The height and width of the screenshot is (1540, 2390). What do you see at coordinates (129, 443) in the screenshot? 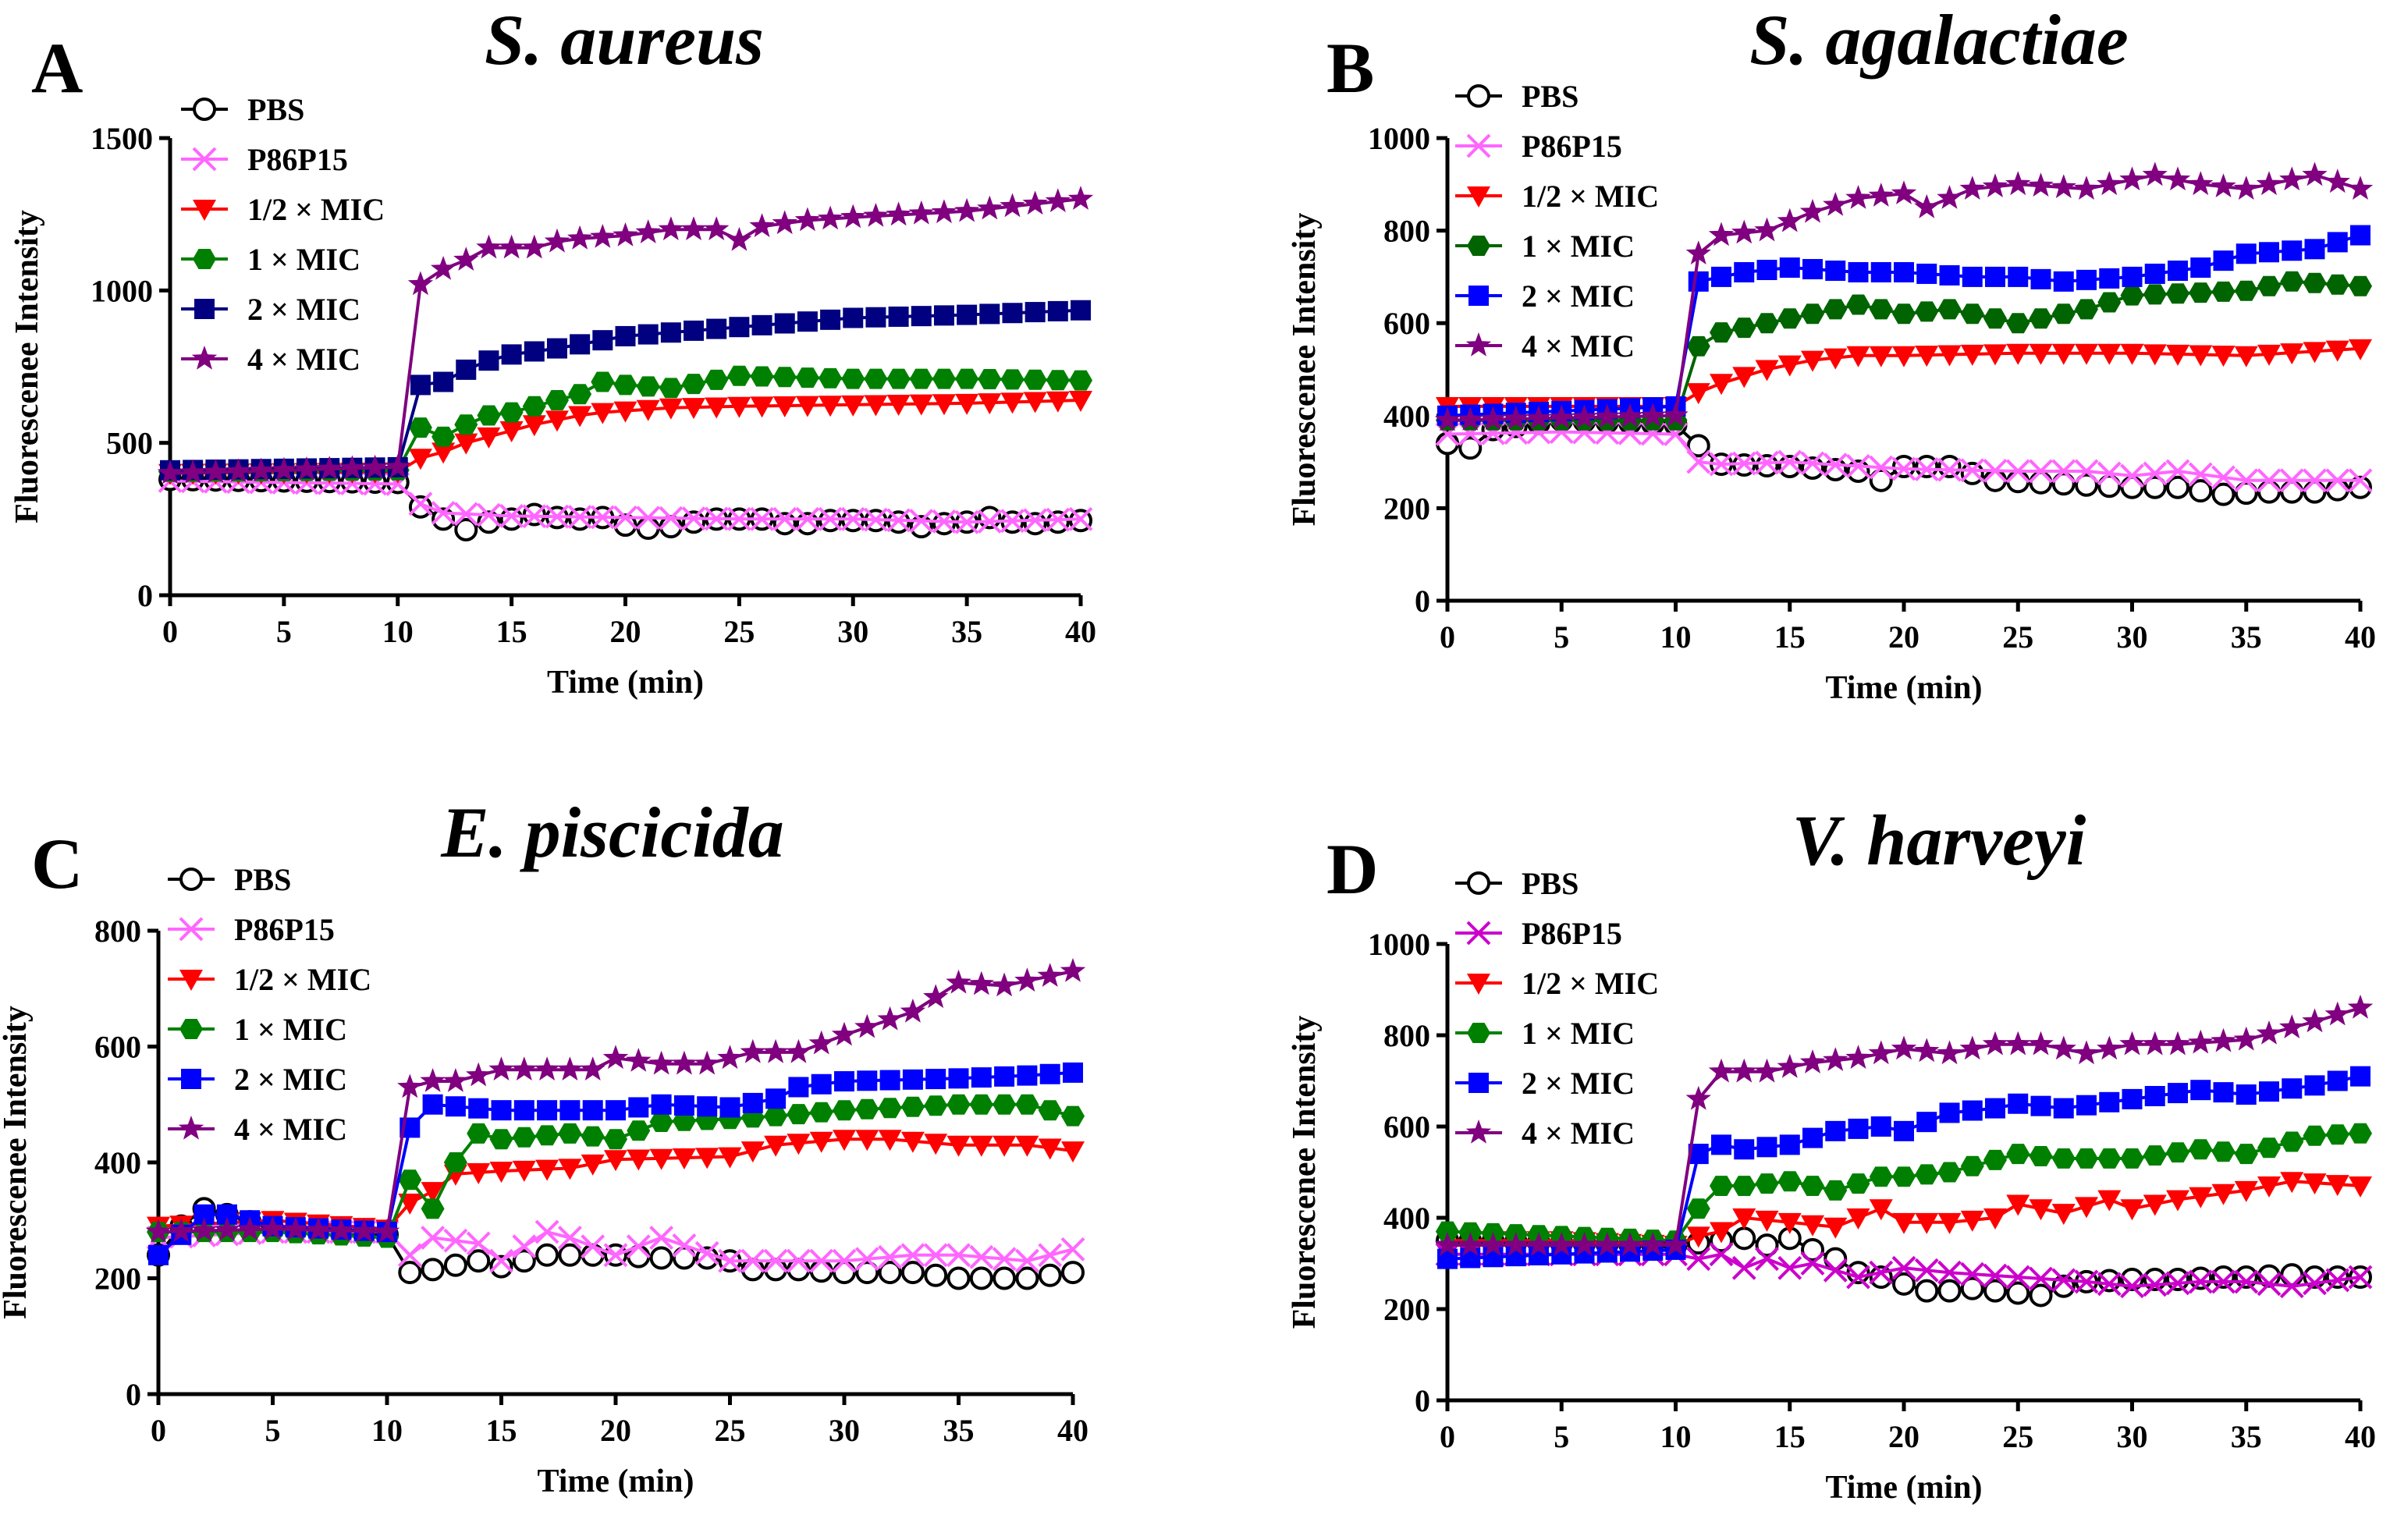
I see `y-tick-label: 500` at bounding box center [129, 443].